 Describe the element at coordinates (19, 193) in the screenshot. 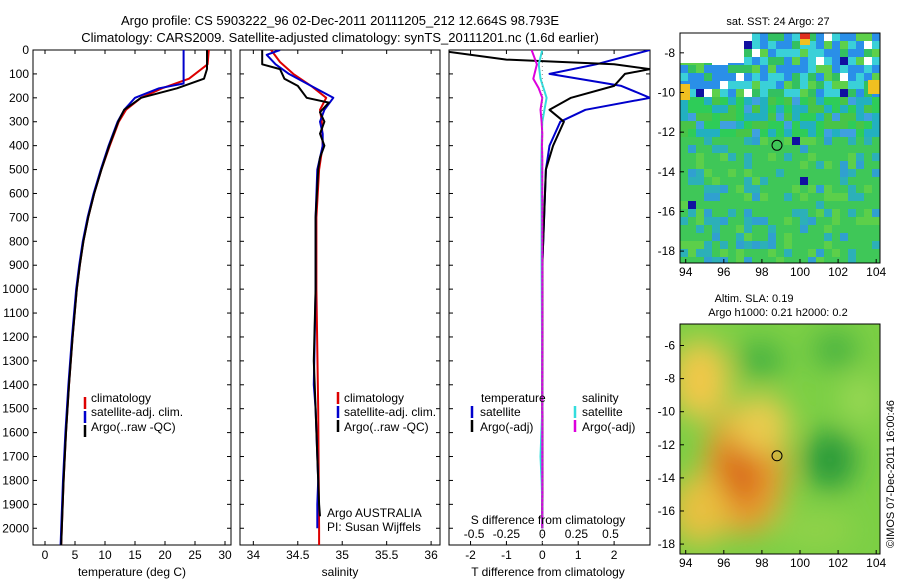

I see `y-tick-label: 600` at that location.